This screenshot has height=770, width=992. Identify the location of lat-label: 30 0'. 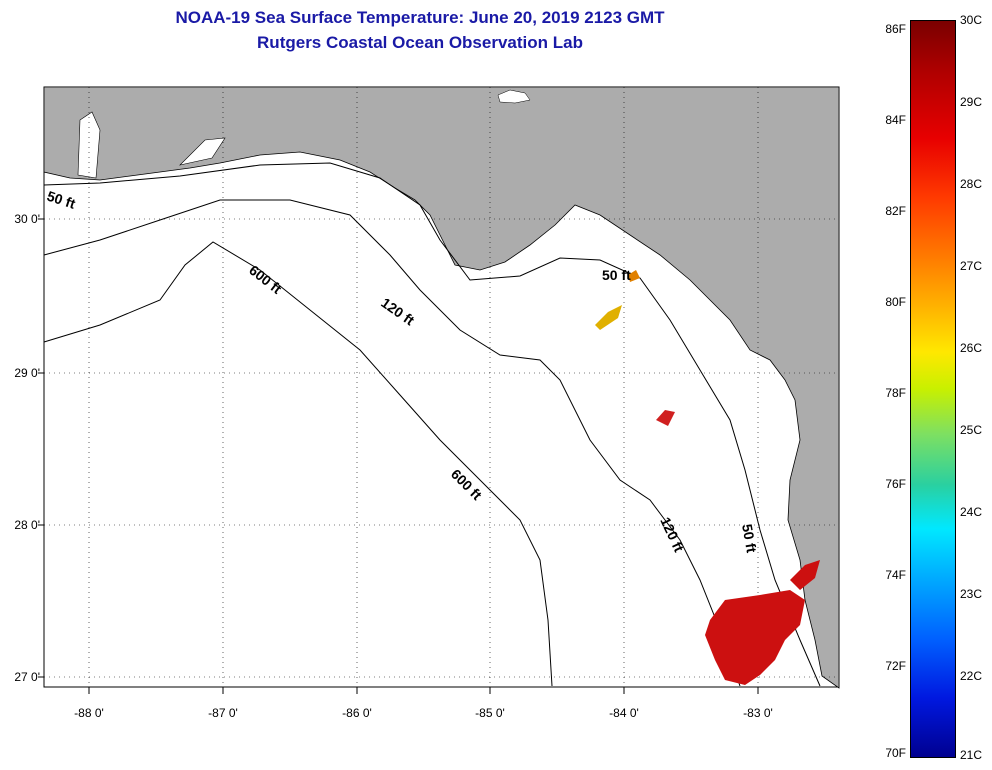
(27, 219).